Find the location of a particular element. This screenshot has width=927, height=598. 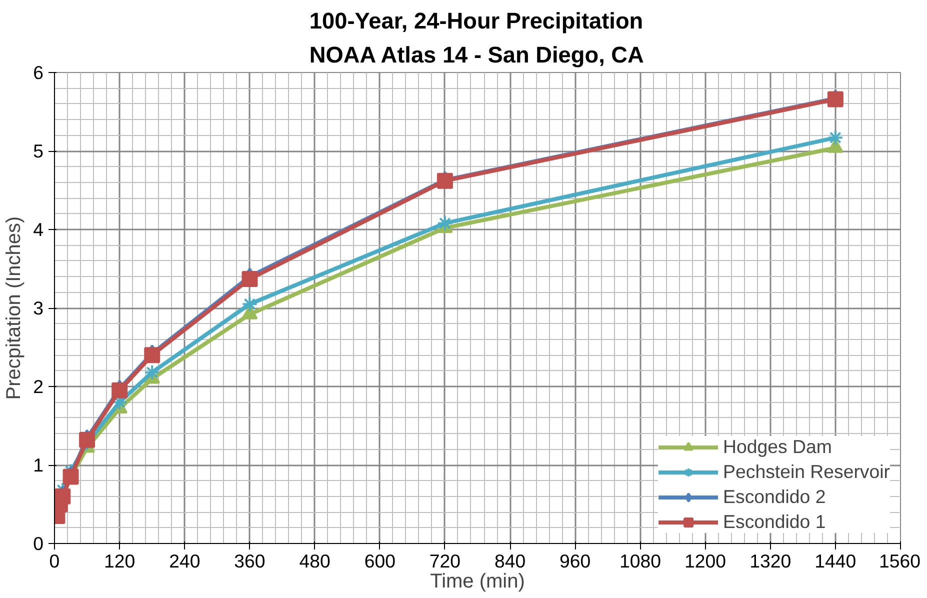

x-tick-label: 480 is located at coordinates (314, 561).